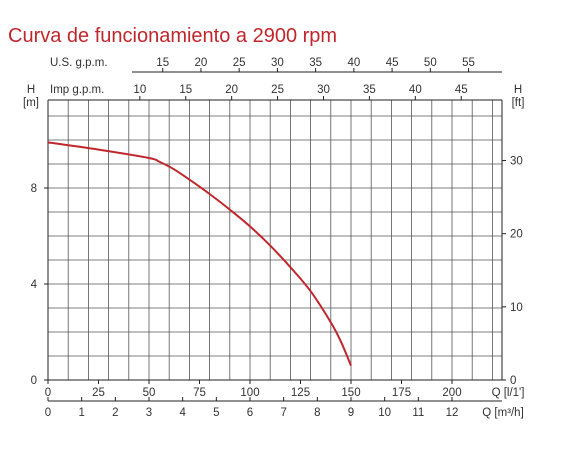 This screenshot has height=469, width=567. I want to click on us-tick-label: 30, so click(277, 63).